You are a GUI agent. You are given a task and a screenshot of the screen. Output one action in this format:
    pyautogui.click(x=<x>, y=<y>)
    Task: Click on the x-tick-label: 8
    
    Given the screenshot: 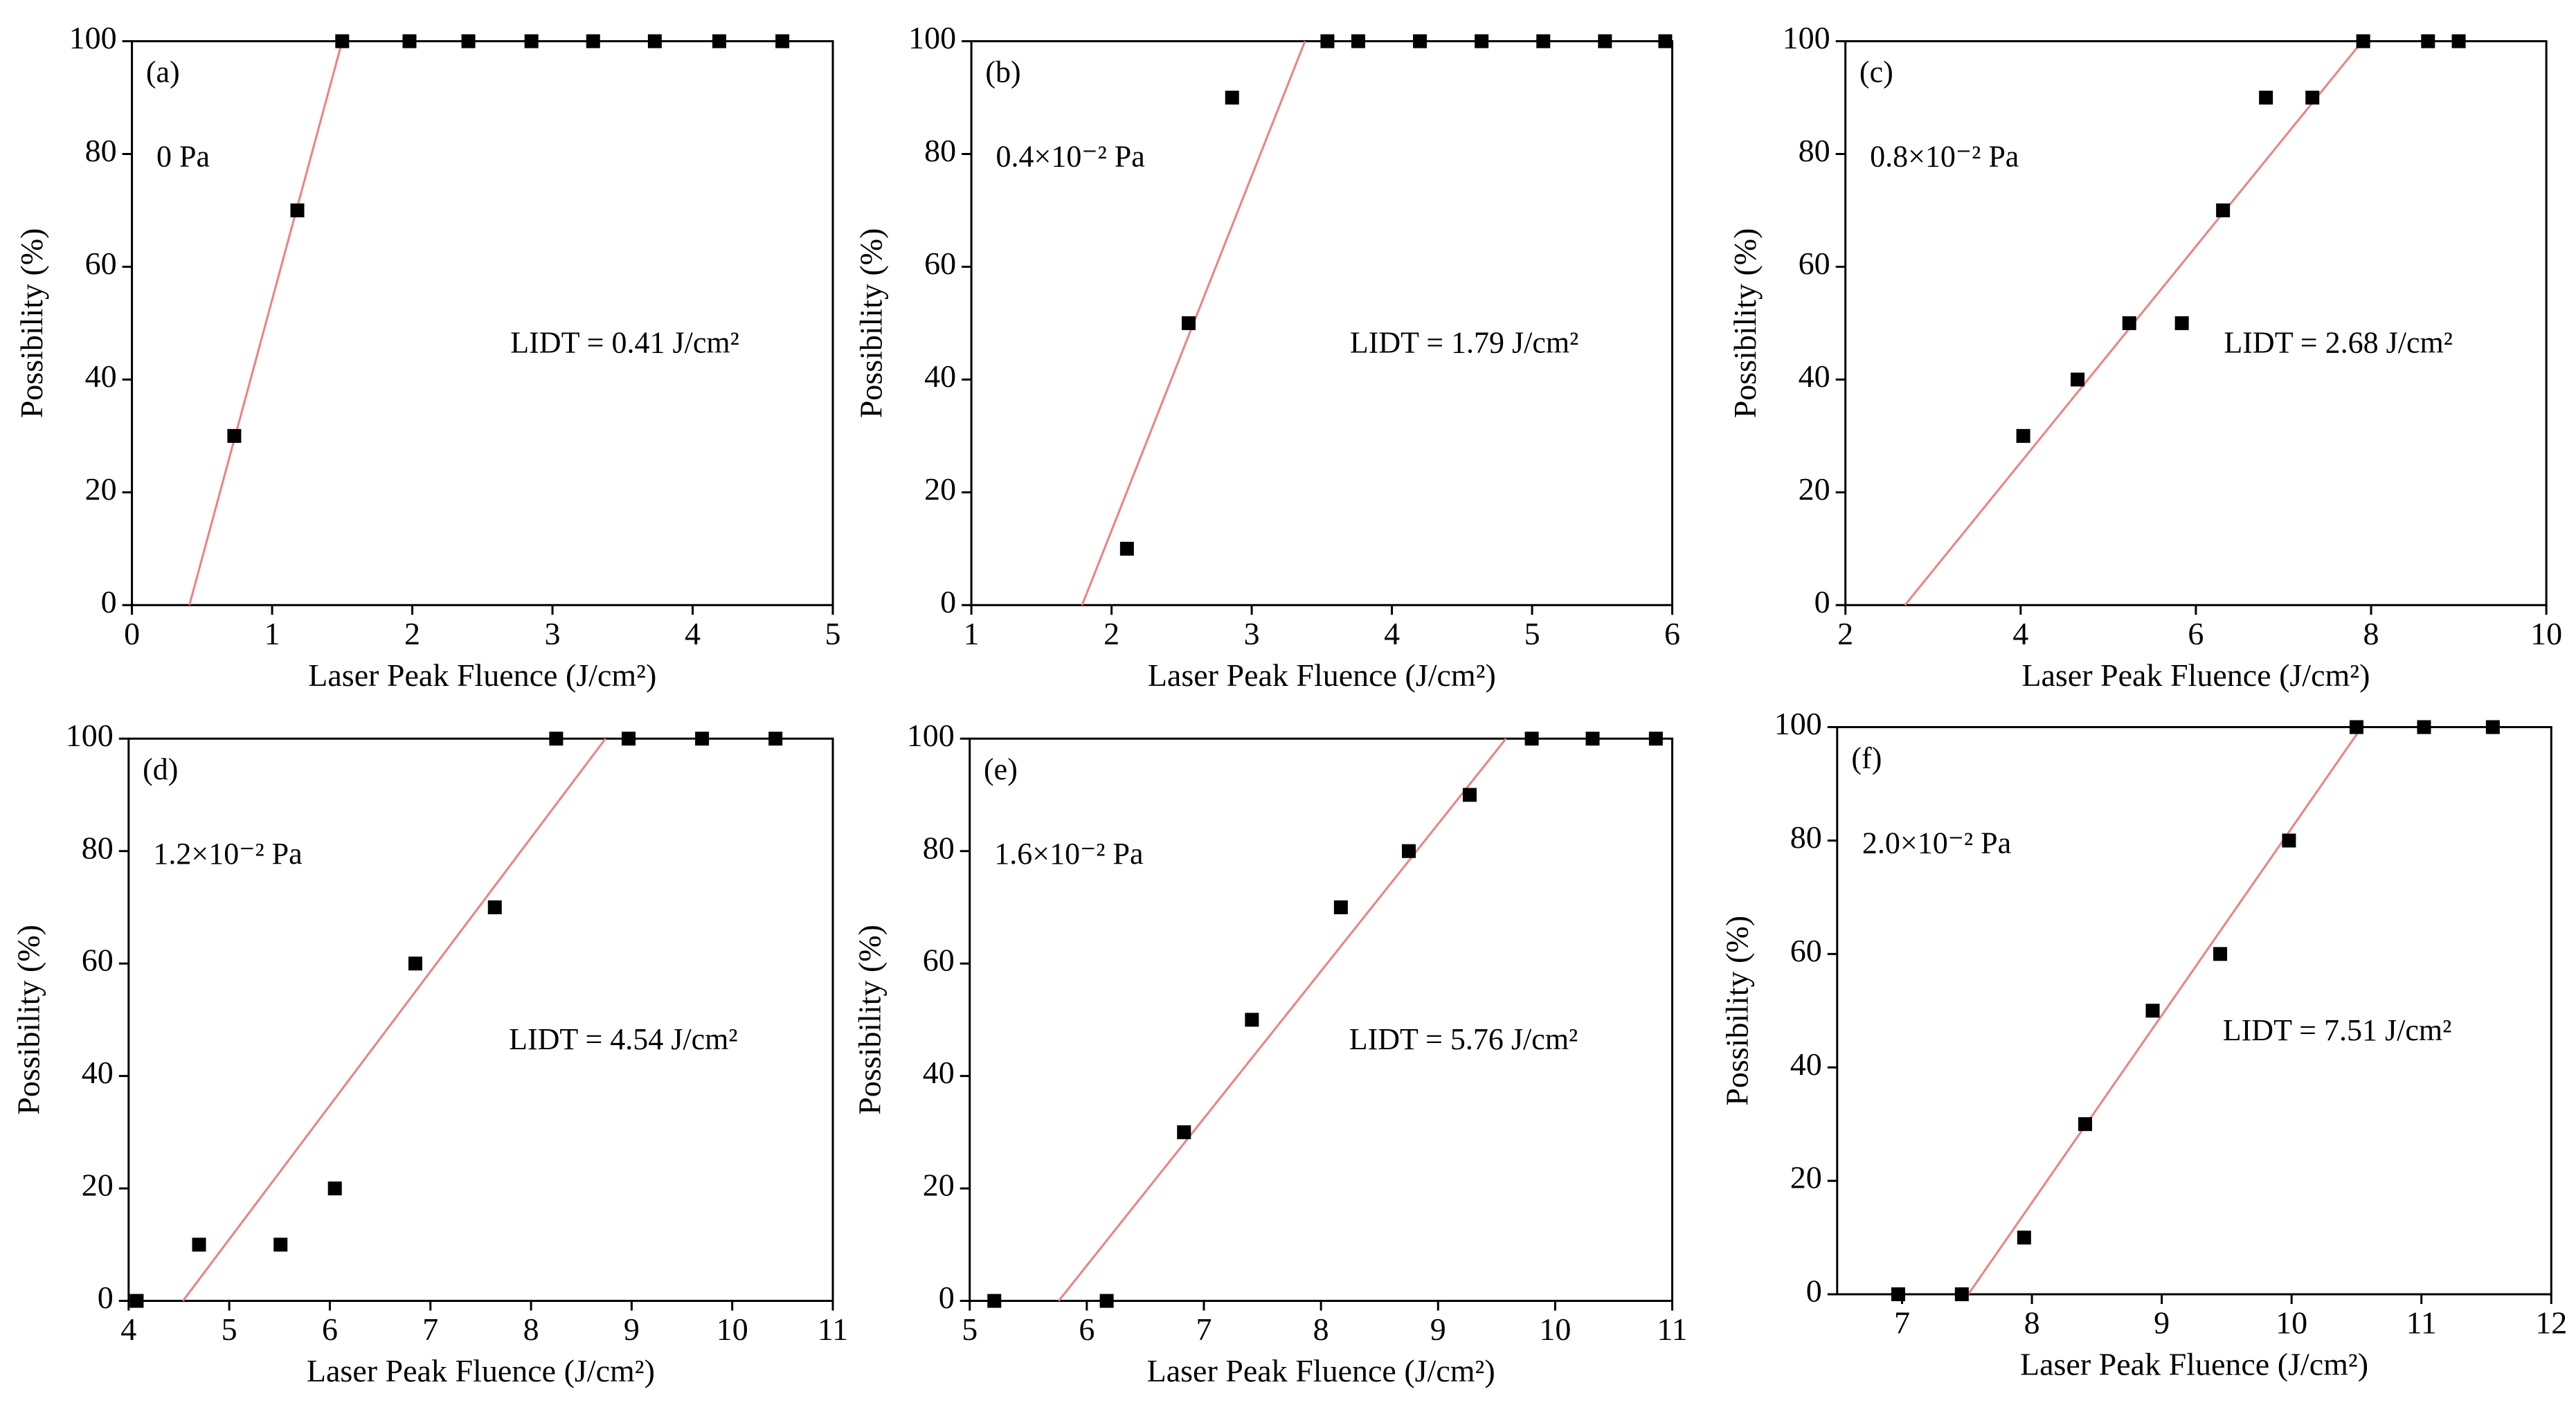 What is the action you would take?
    pyautogui.click(x=531, y=1329)
    